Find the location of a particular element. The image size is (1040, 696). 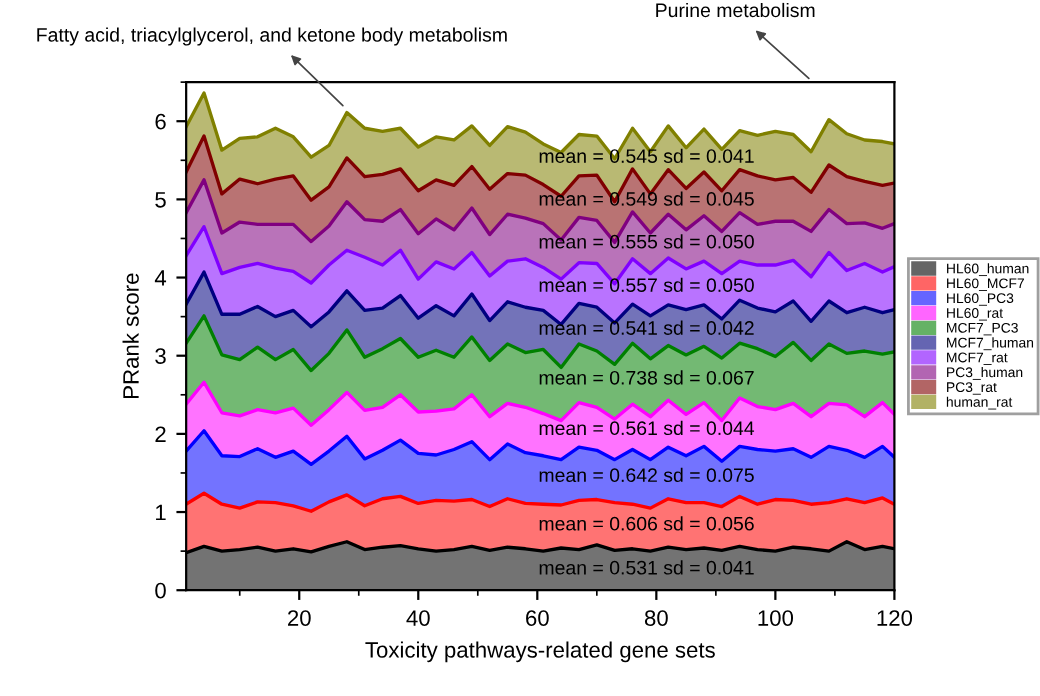

x-tick-label: 60 is located at coordinates (537, 618).